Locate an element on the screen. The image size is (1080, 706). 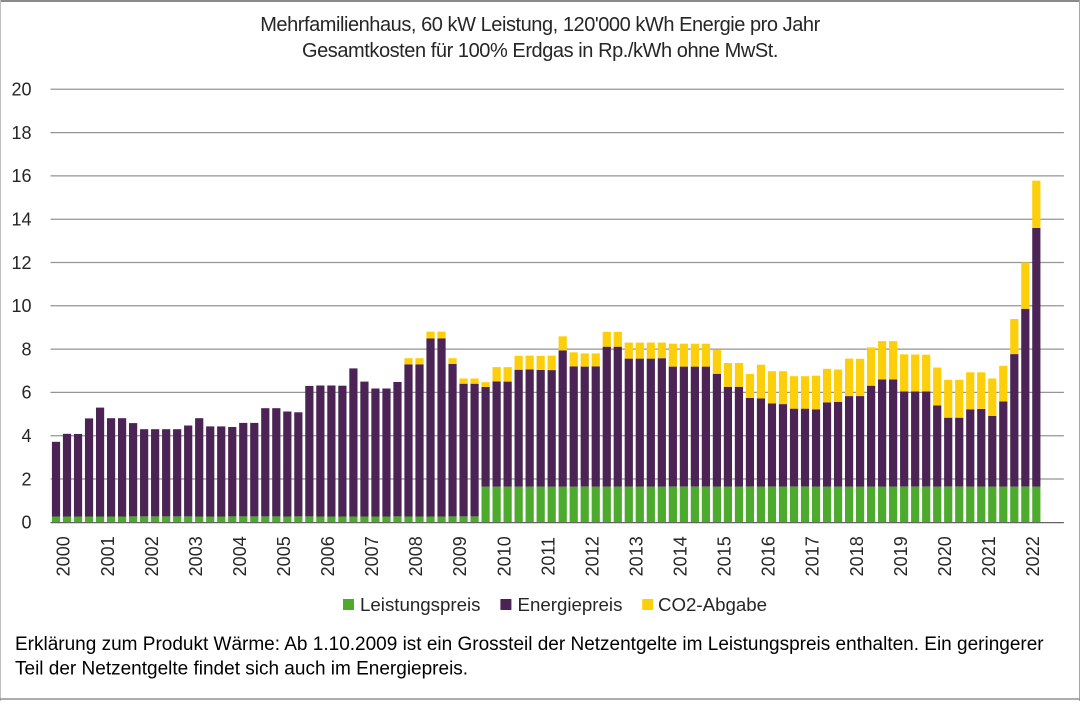
svg-text: 10 is located at coordinates (21, 306).